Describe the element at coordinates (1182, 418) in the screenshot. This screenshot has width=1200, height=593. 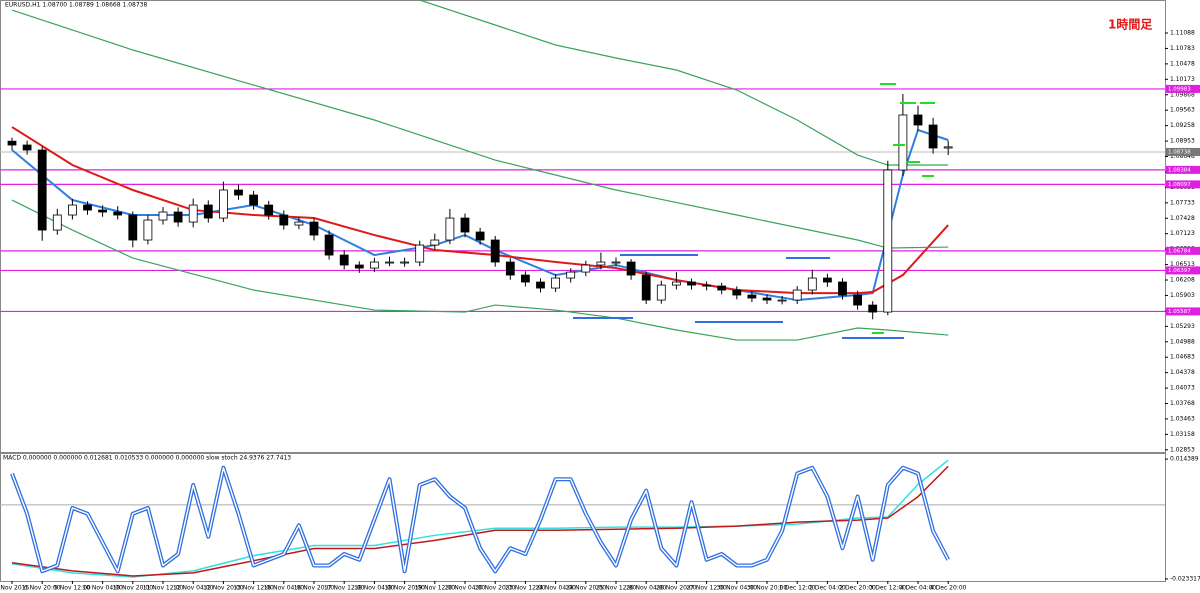
I see `y-tick-label: 1.03463` at that location.